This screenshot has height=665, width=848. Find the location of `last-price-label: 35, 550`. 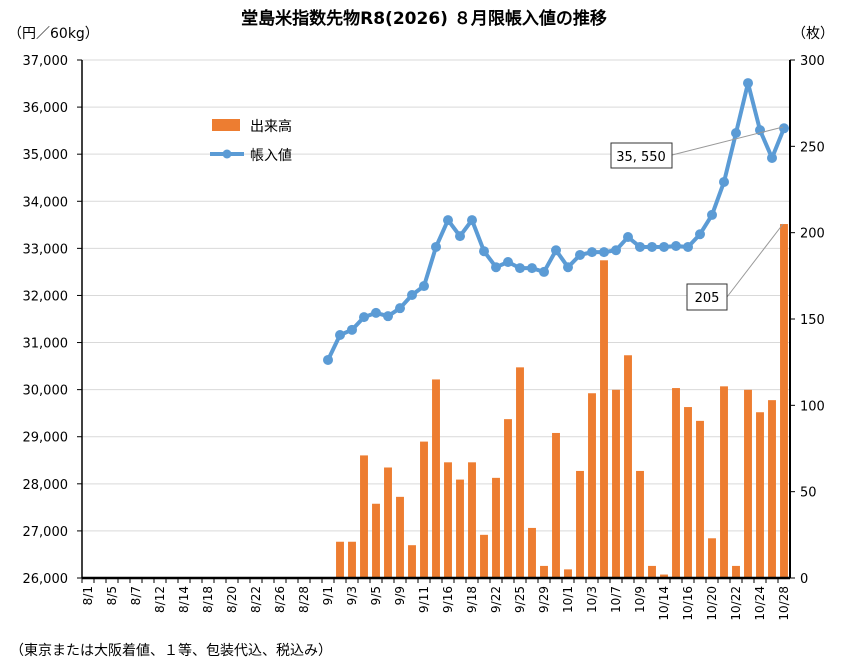

last-price-label: 35, 550 is located at coordinates (641, 157).